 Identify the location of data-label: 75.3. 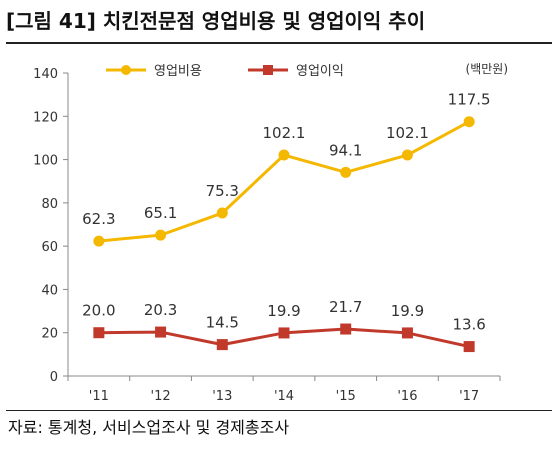
(222, 191).